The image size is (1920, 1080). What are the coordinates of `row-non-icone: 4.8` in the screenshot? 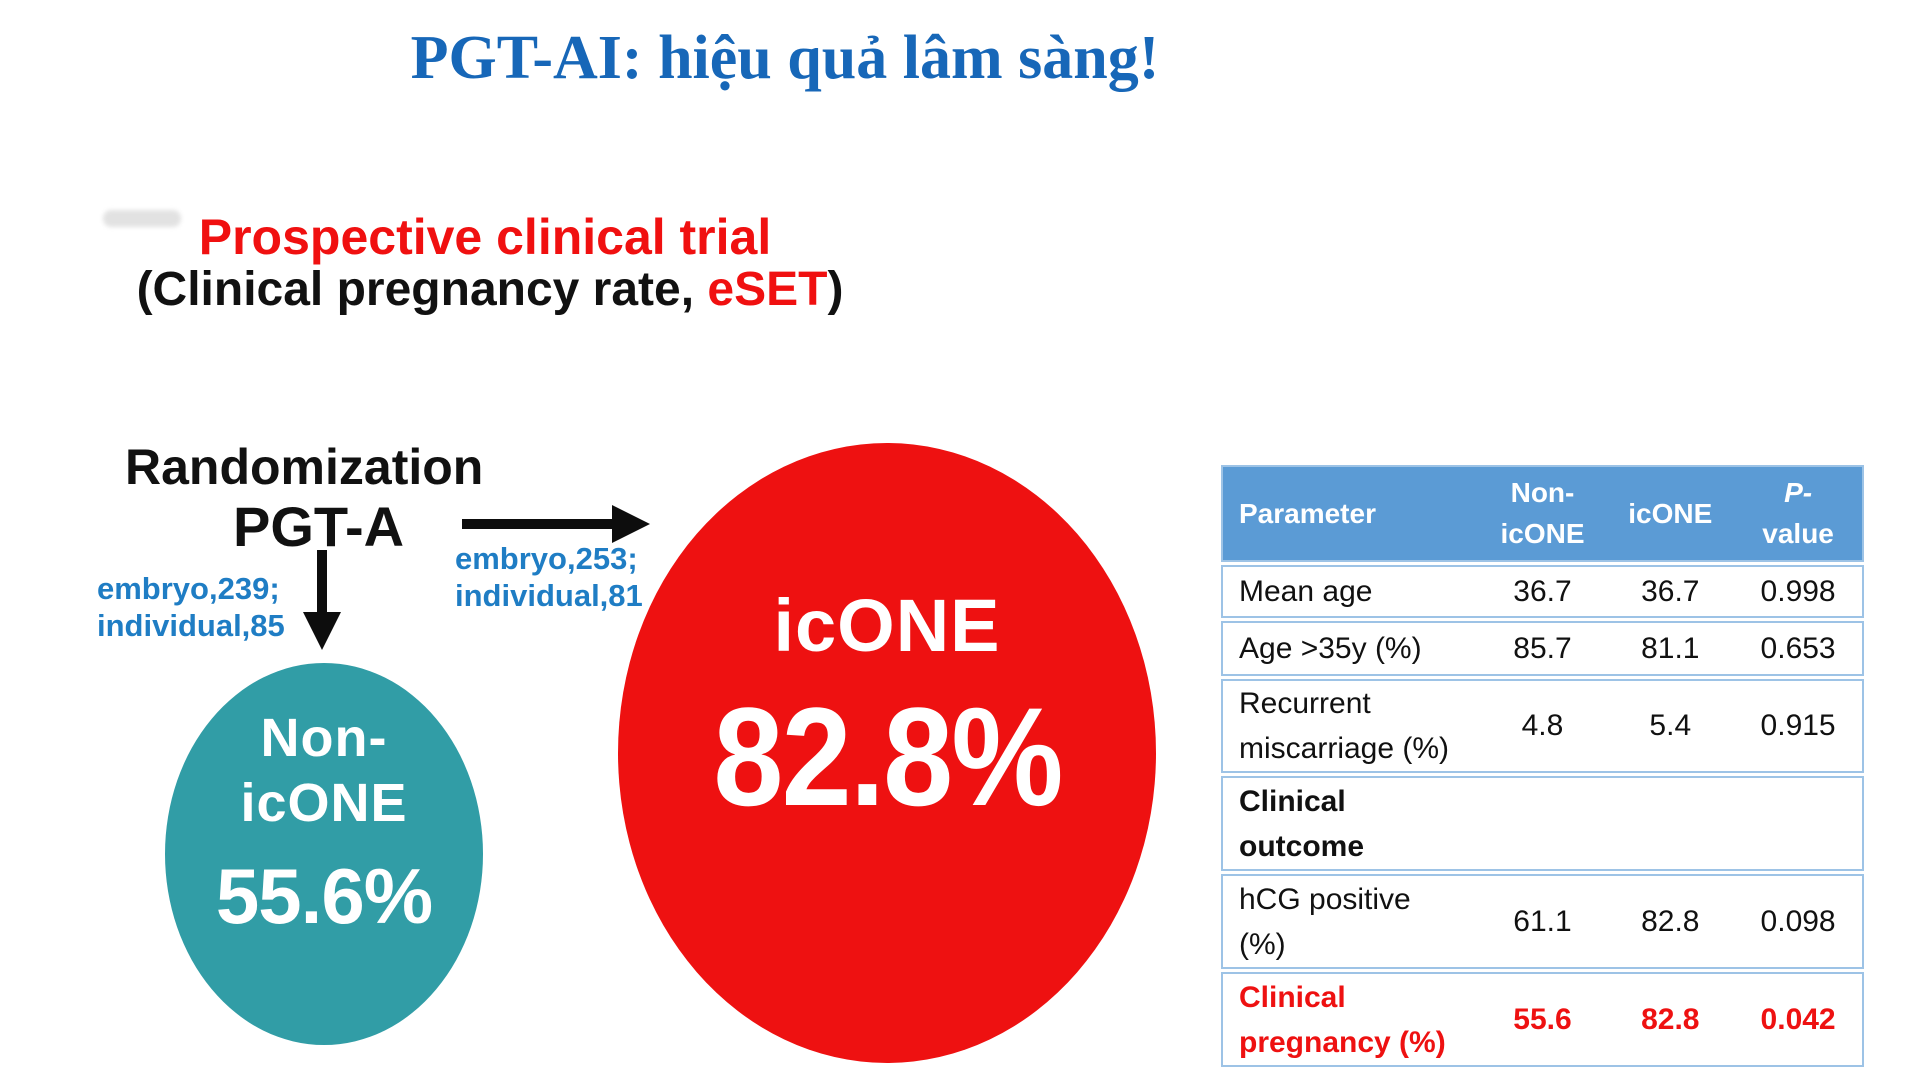 It's located at (1542, 725).